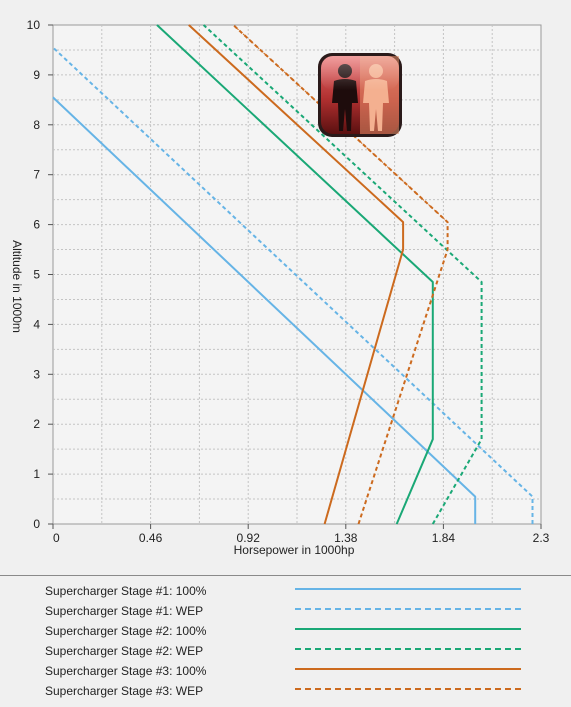  What do you see at coordinates (285, 592) in the screenshot?
I see `legend-item: Supercharger Stage #1: 100%` at bounding box center [285, 592].